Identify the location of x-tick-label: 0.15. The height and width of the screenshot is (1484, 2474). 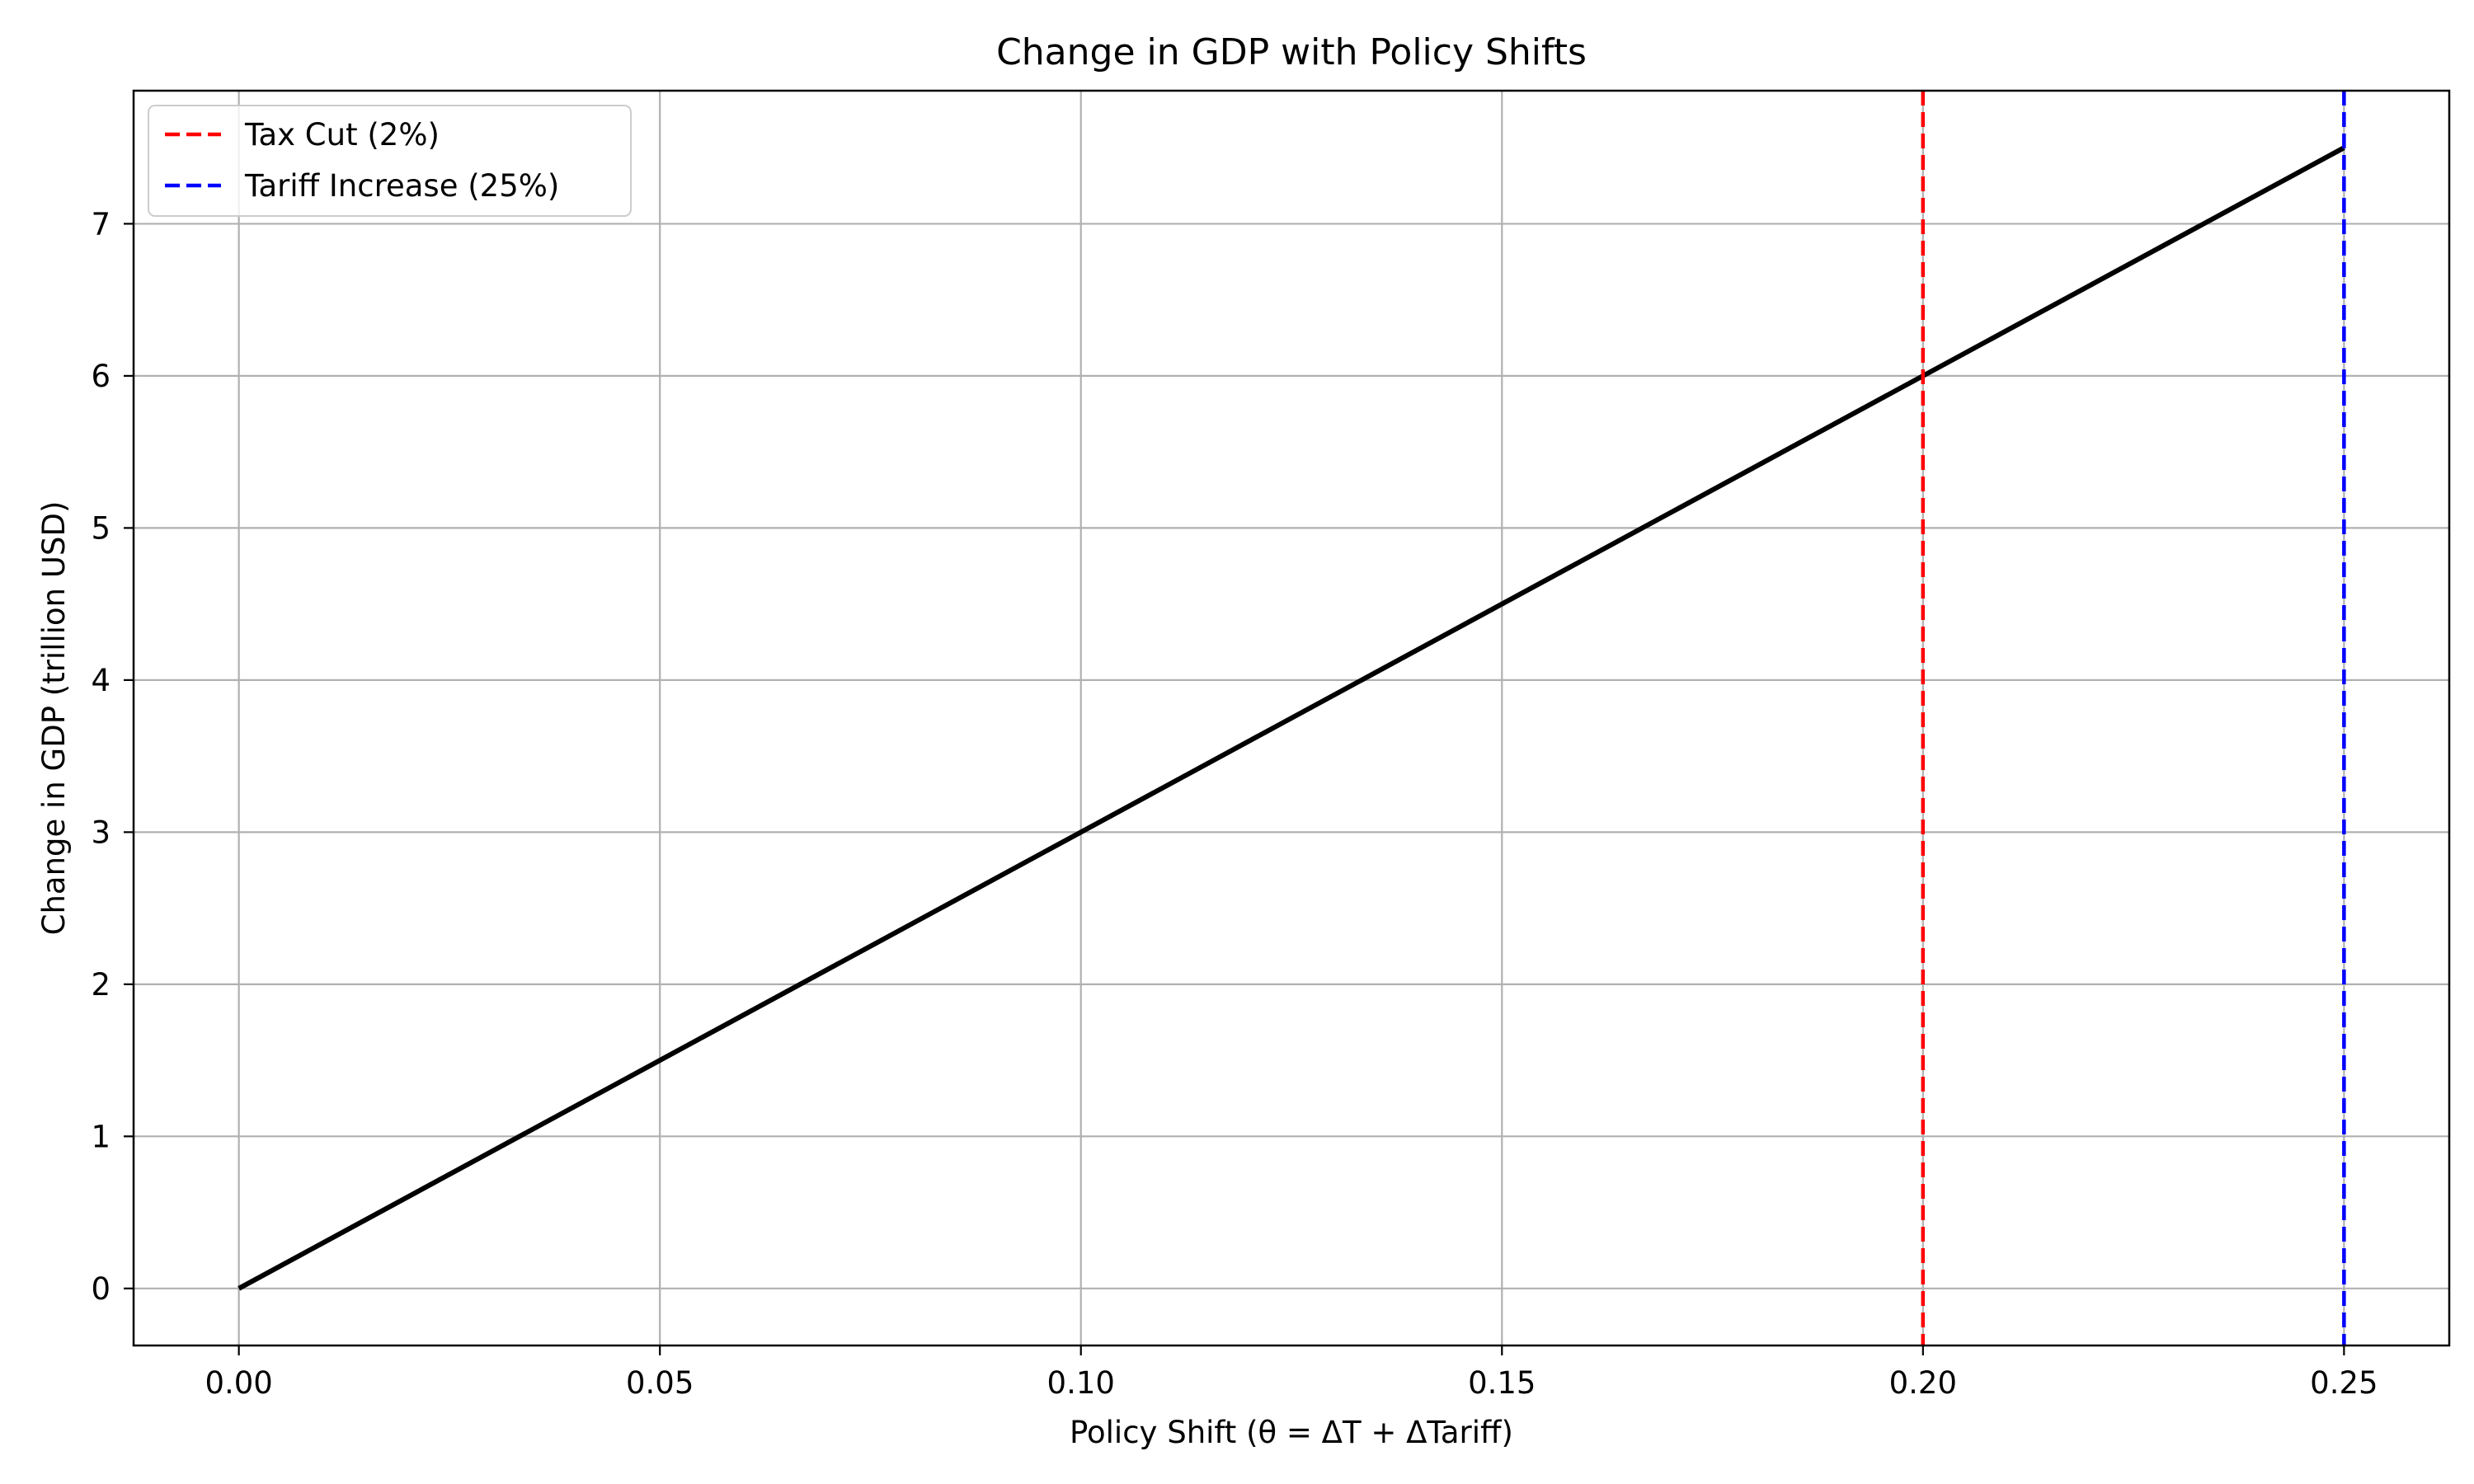
(1502, 1383).